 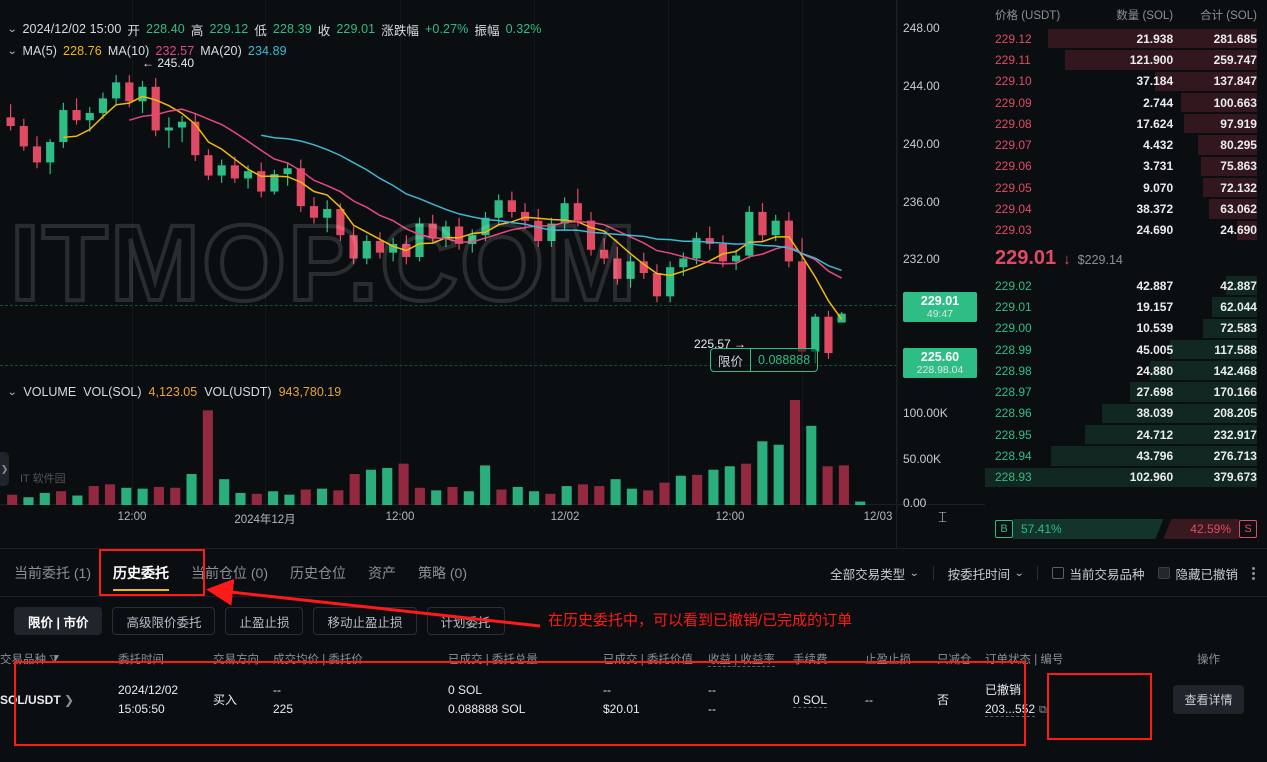 I want to click on ob-price: 229.03, so click(x=1013, y=230).